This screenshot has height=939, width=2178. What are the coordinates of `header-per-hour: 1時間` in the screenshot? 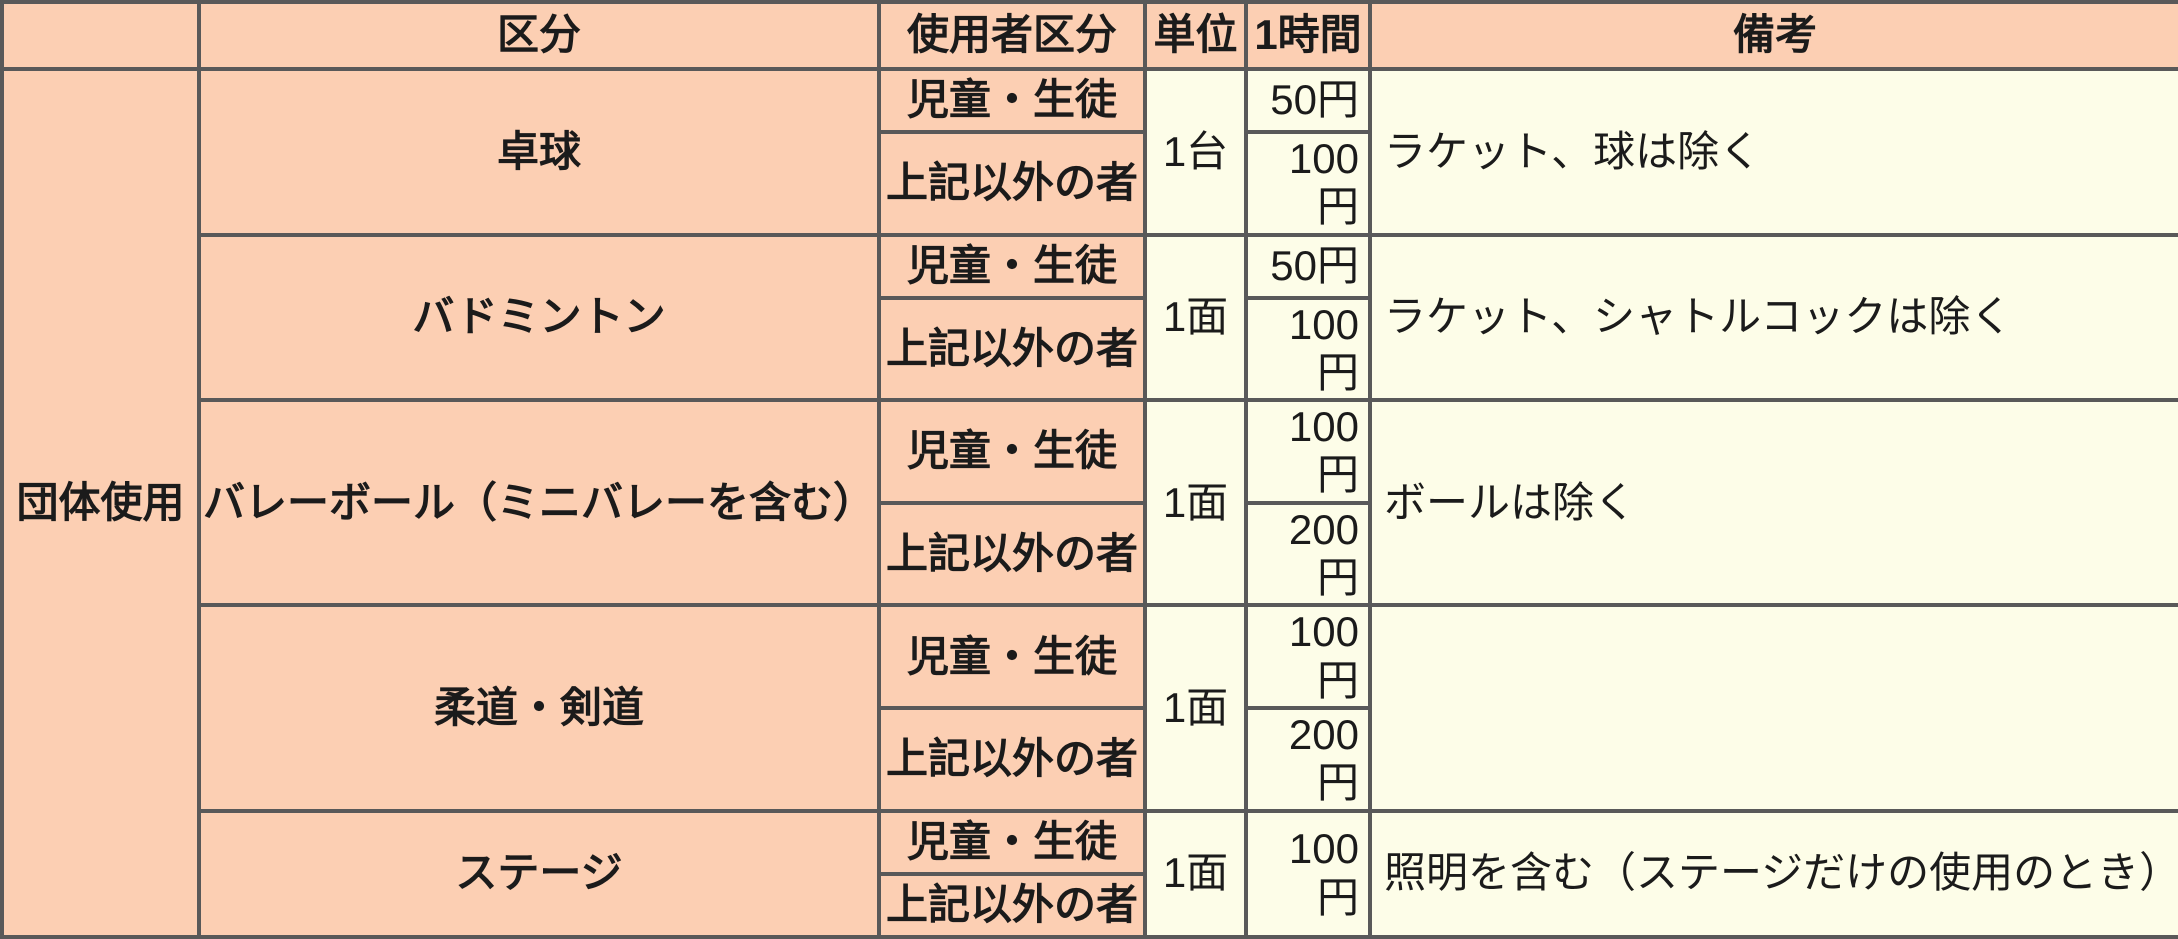 It's located at (1308, 35).